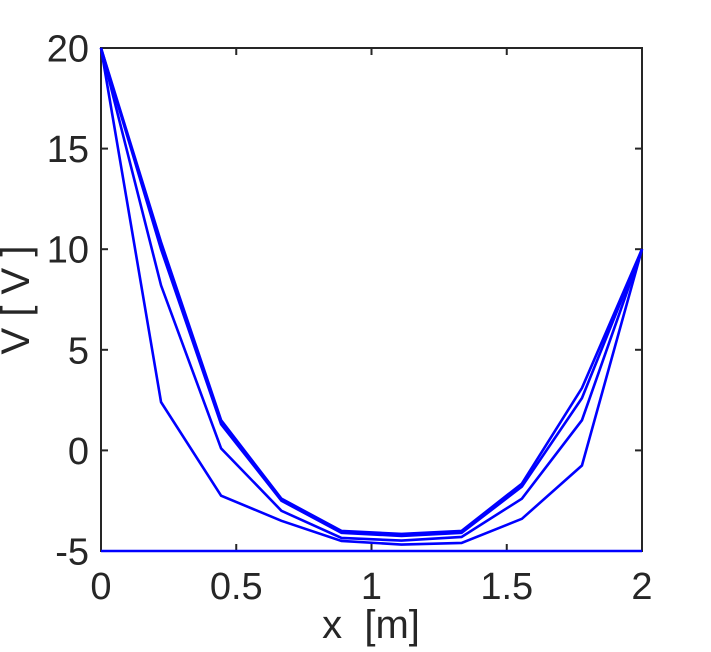  Describe the element at coordinates (236, 587) in the screenshot. I see `x-tick-label: 0.5` at that location.